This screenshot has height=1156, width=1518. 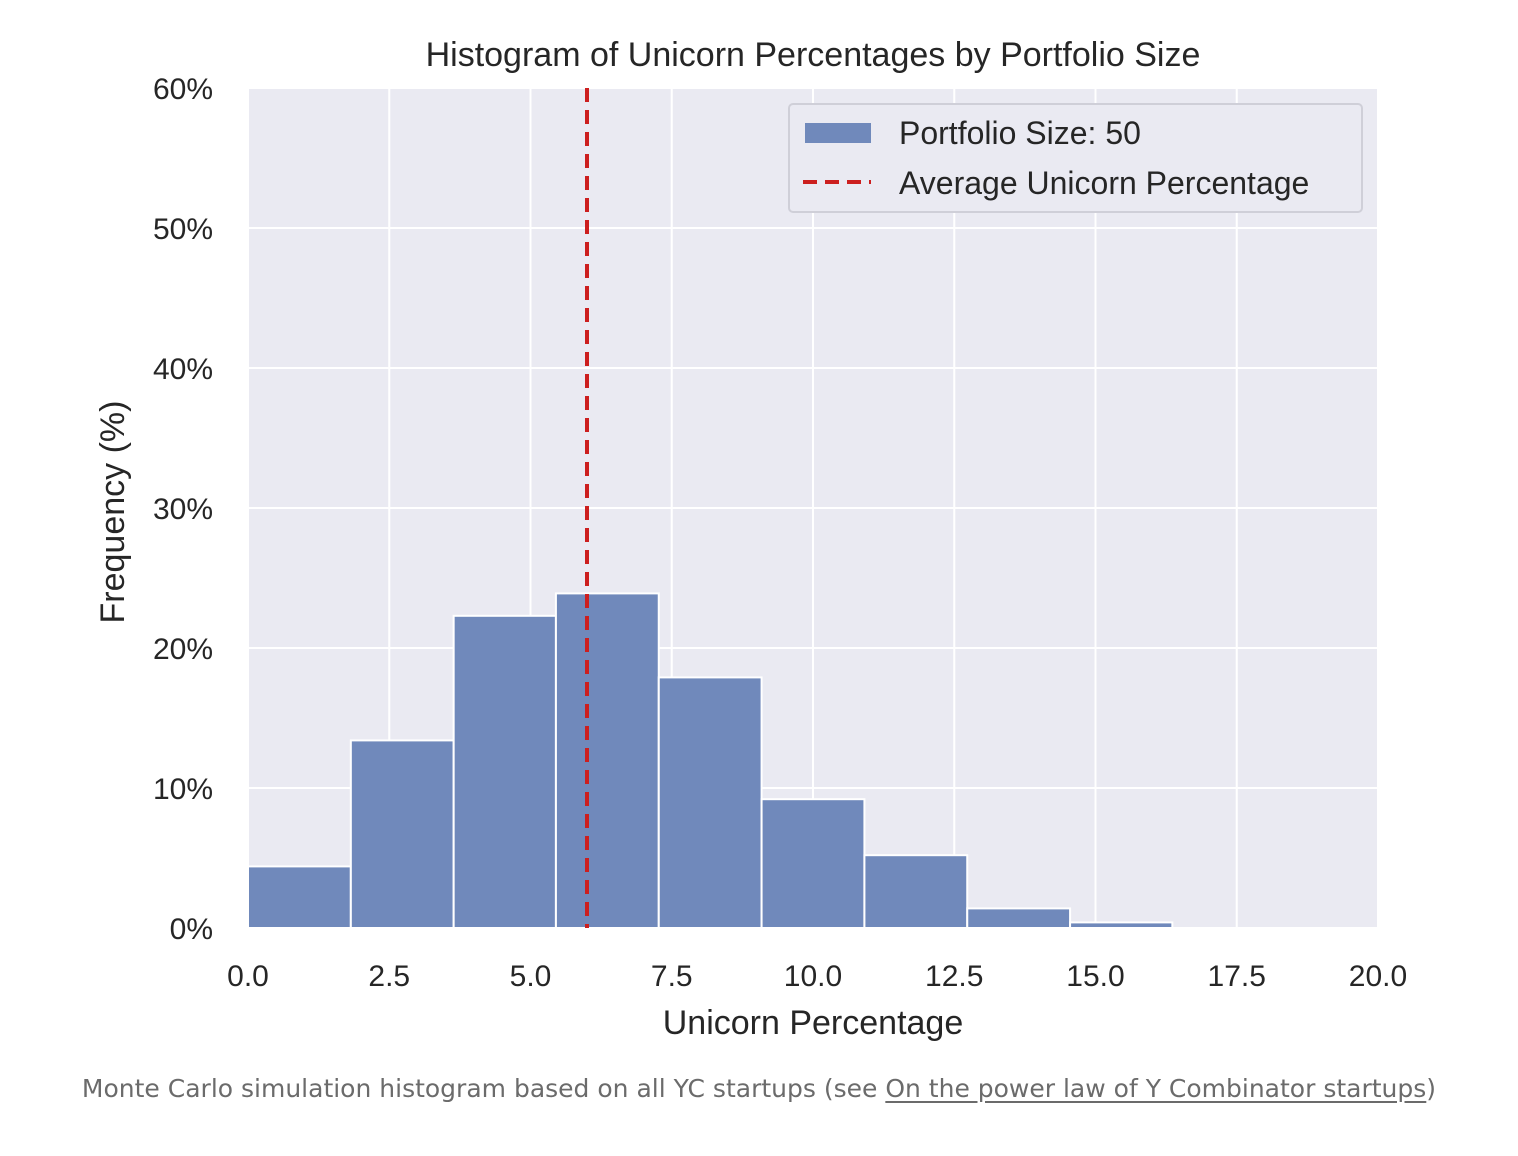 What do you see at coordinates (672, 976) in the screenshot?
I see `x-tick-label: 7.5` at bounding box center [672, 976].